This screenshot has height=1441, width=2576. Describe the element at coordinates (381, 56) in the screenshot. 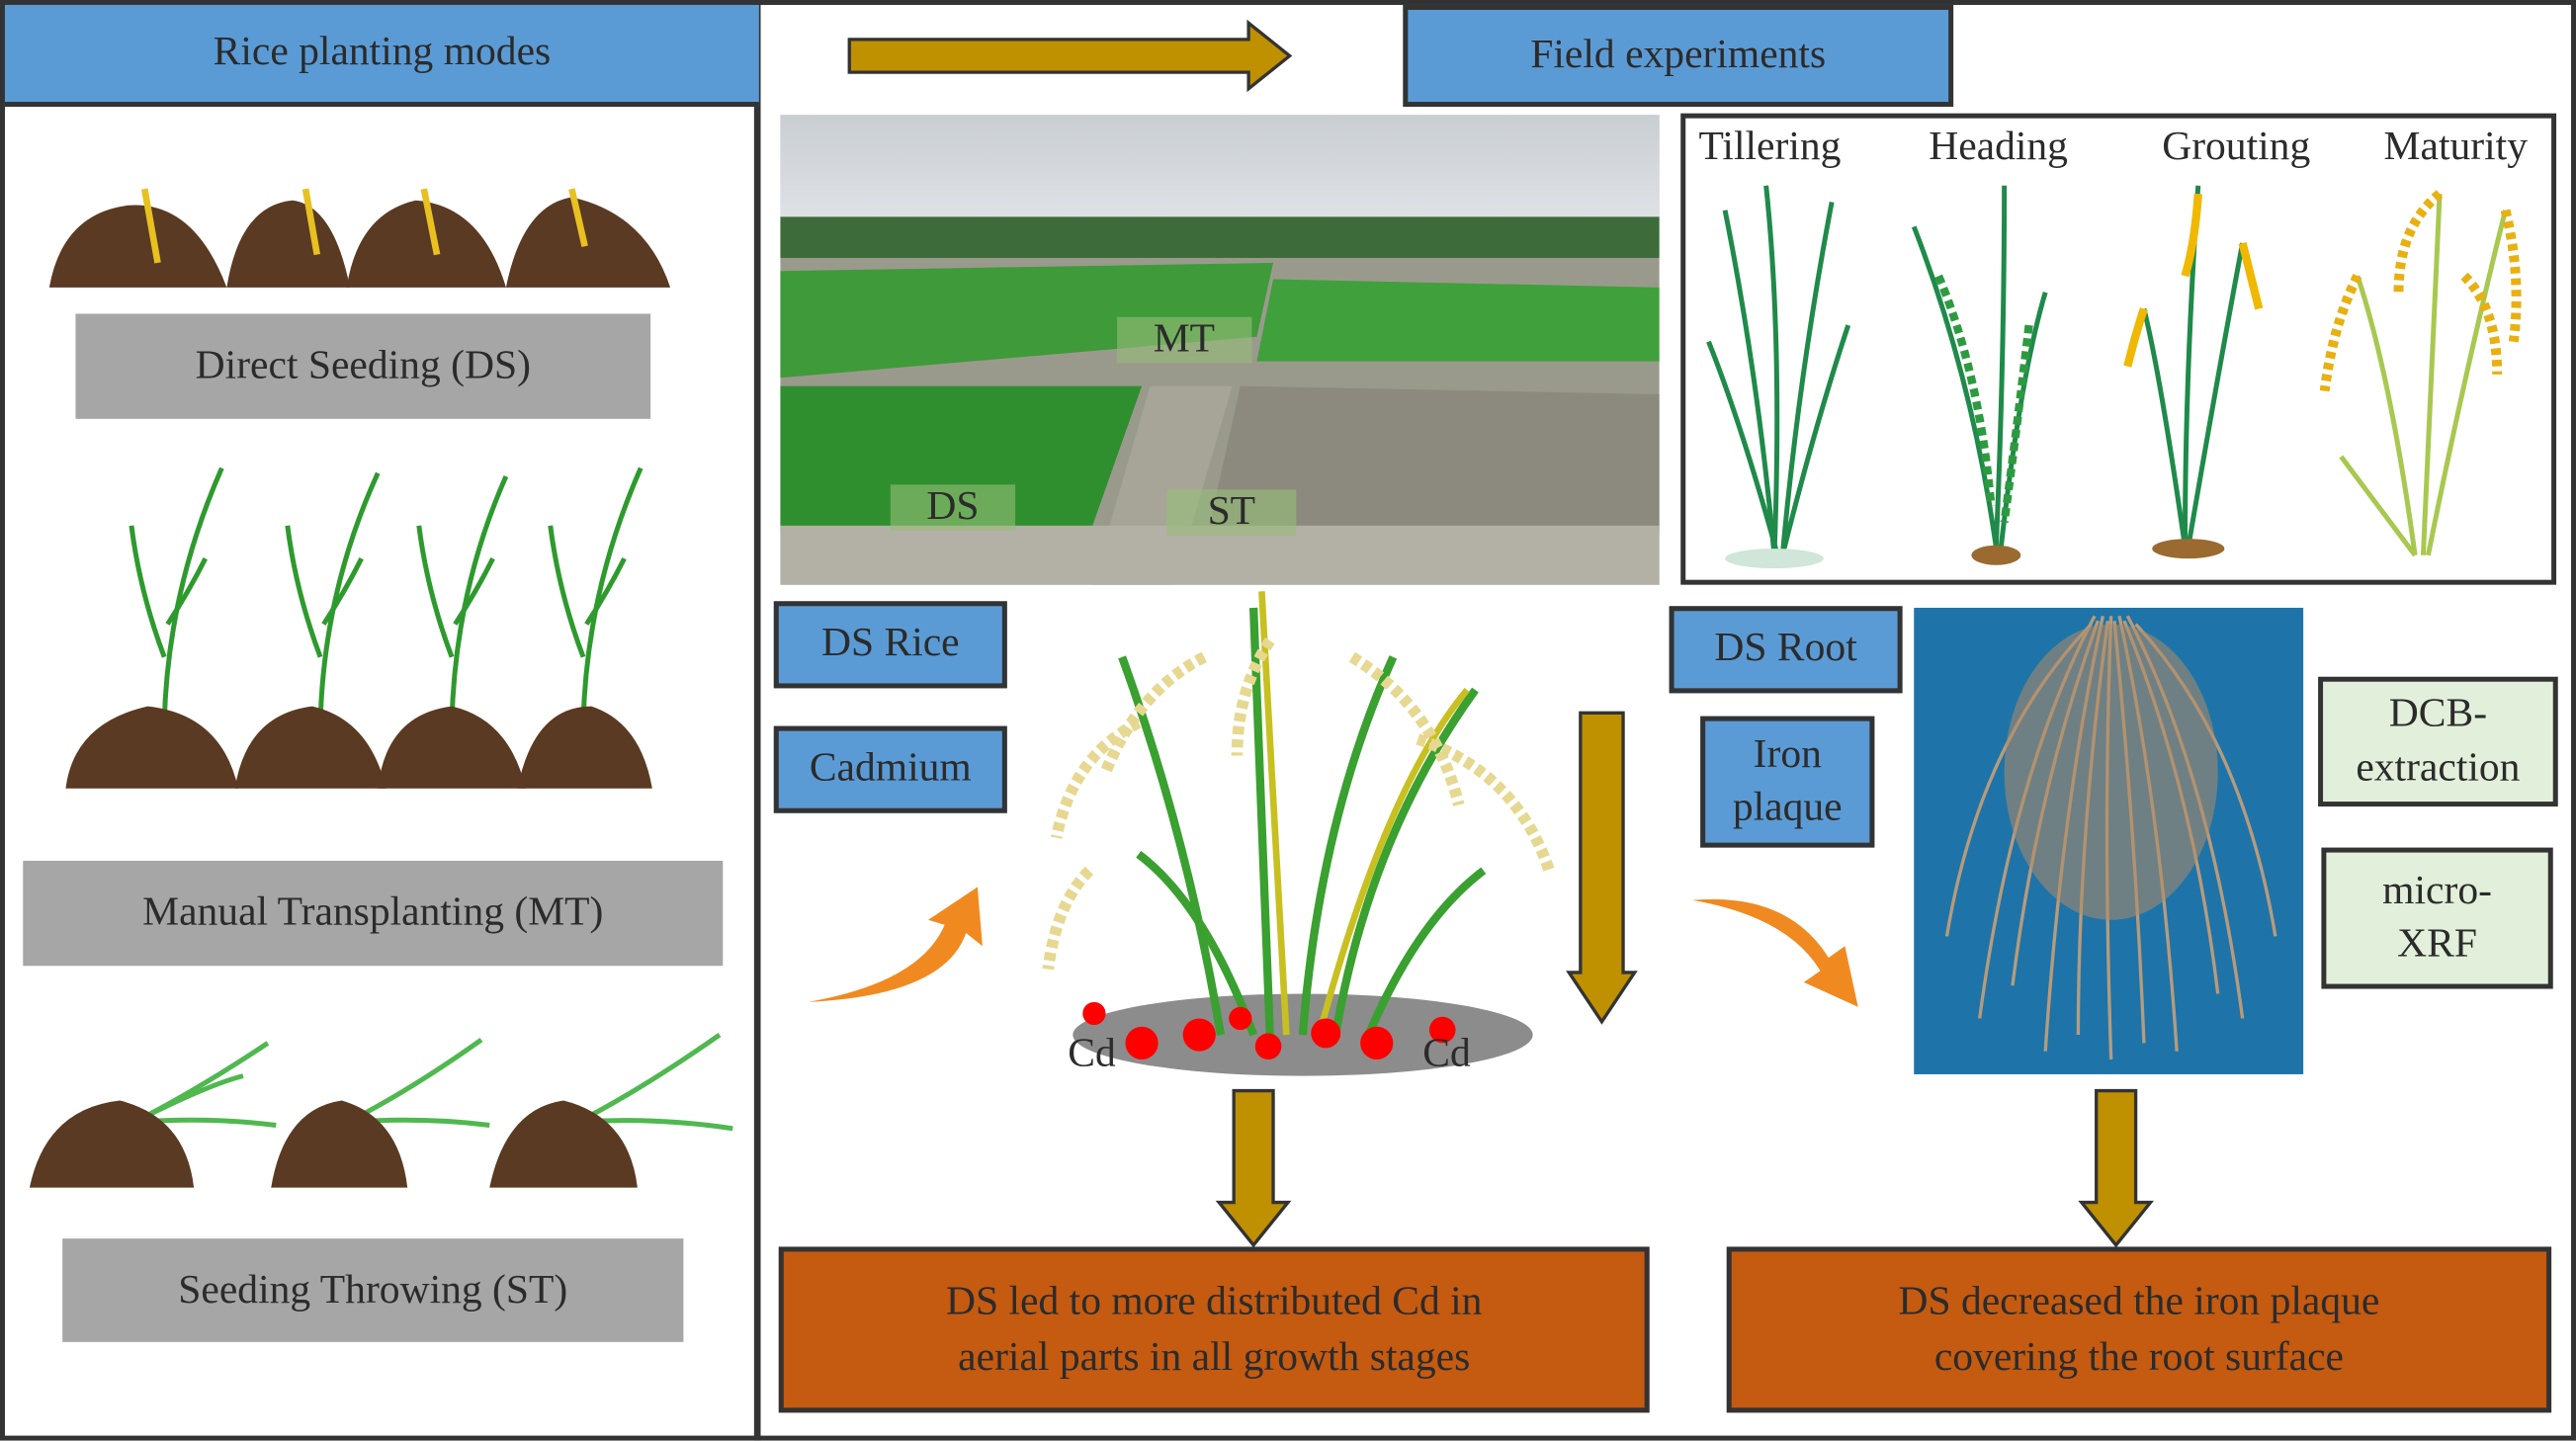

I see `planting-modes-header: Rice planting modes` at that location.